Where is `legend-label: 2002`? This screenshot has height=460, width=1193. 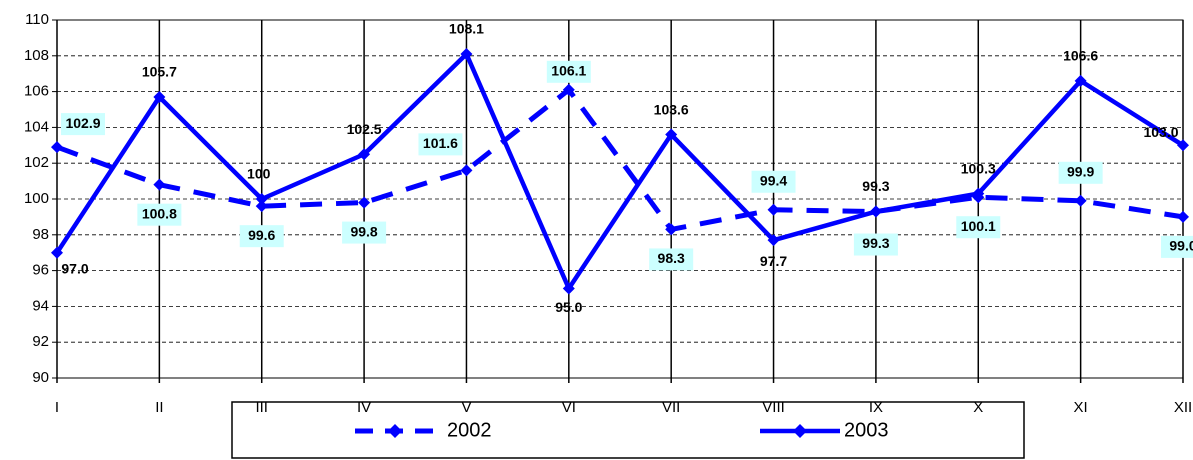
legend-label: 2002 is located at coordinates (469, 430).